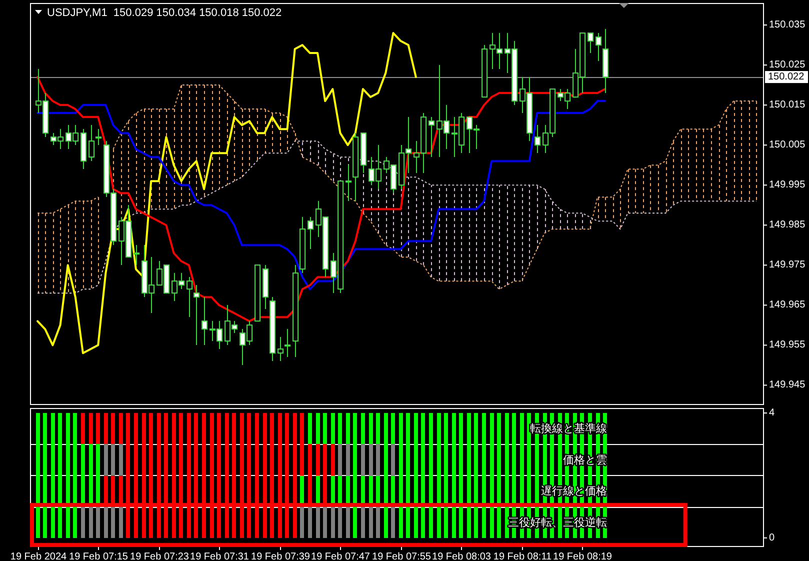  What do you see at coordinates (787, 265) in the screenshot?
I see `y-tick-label: 149.975` at bounding box center [787, 265].